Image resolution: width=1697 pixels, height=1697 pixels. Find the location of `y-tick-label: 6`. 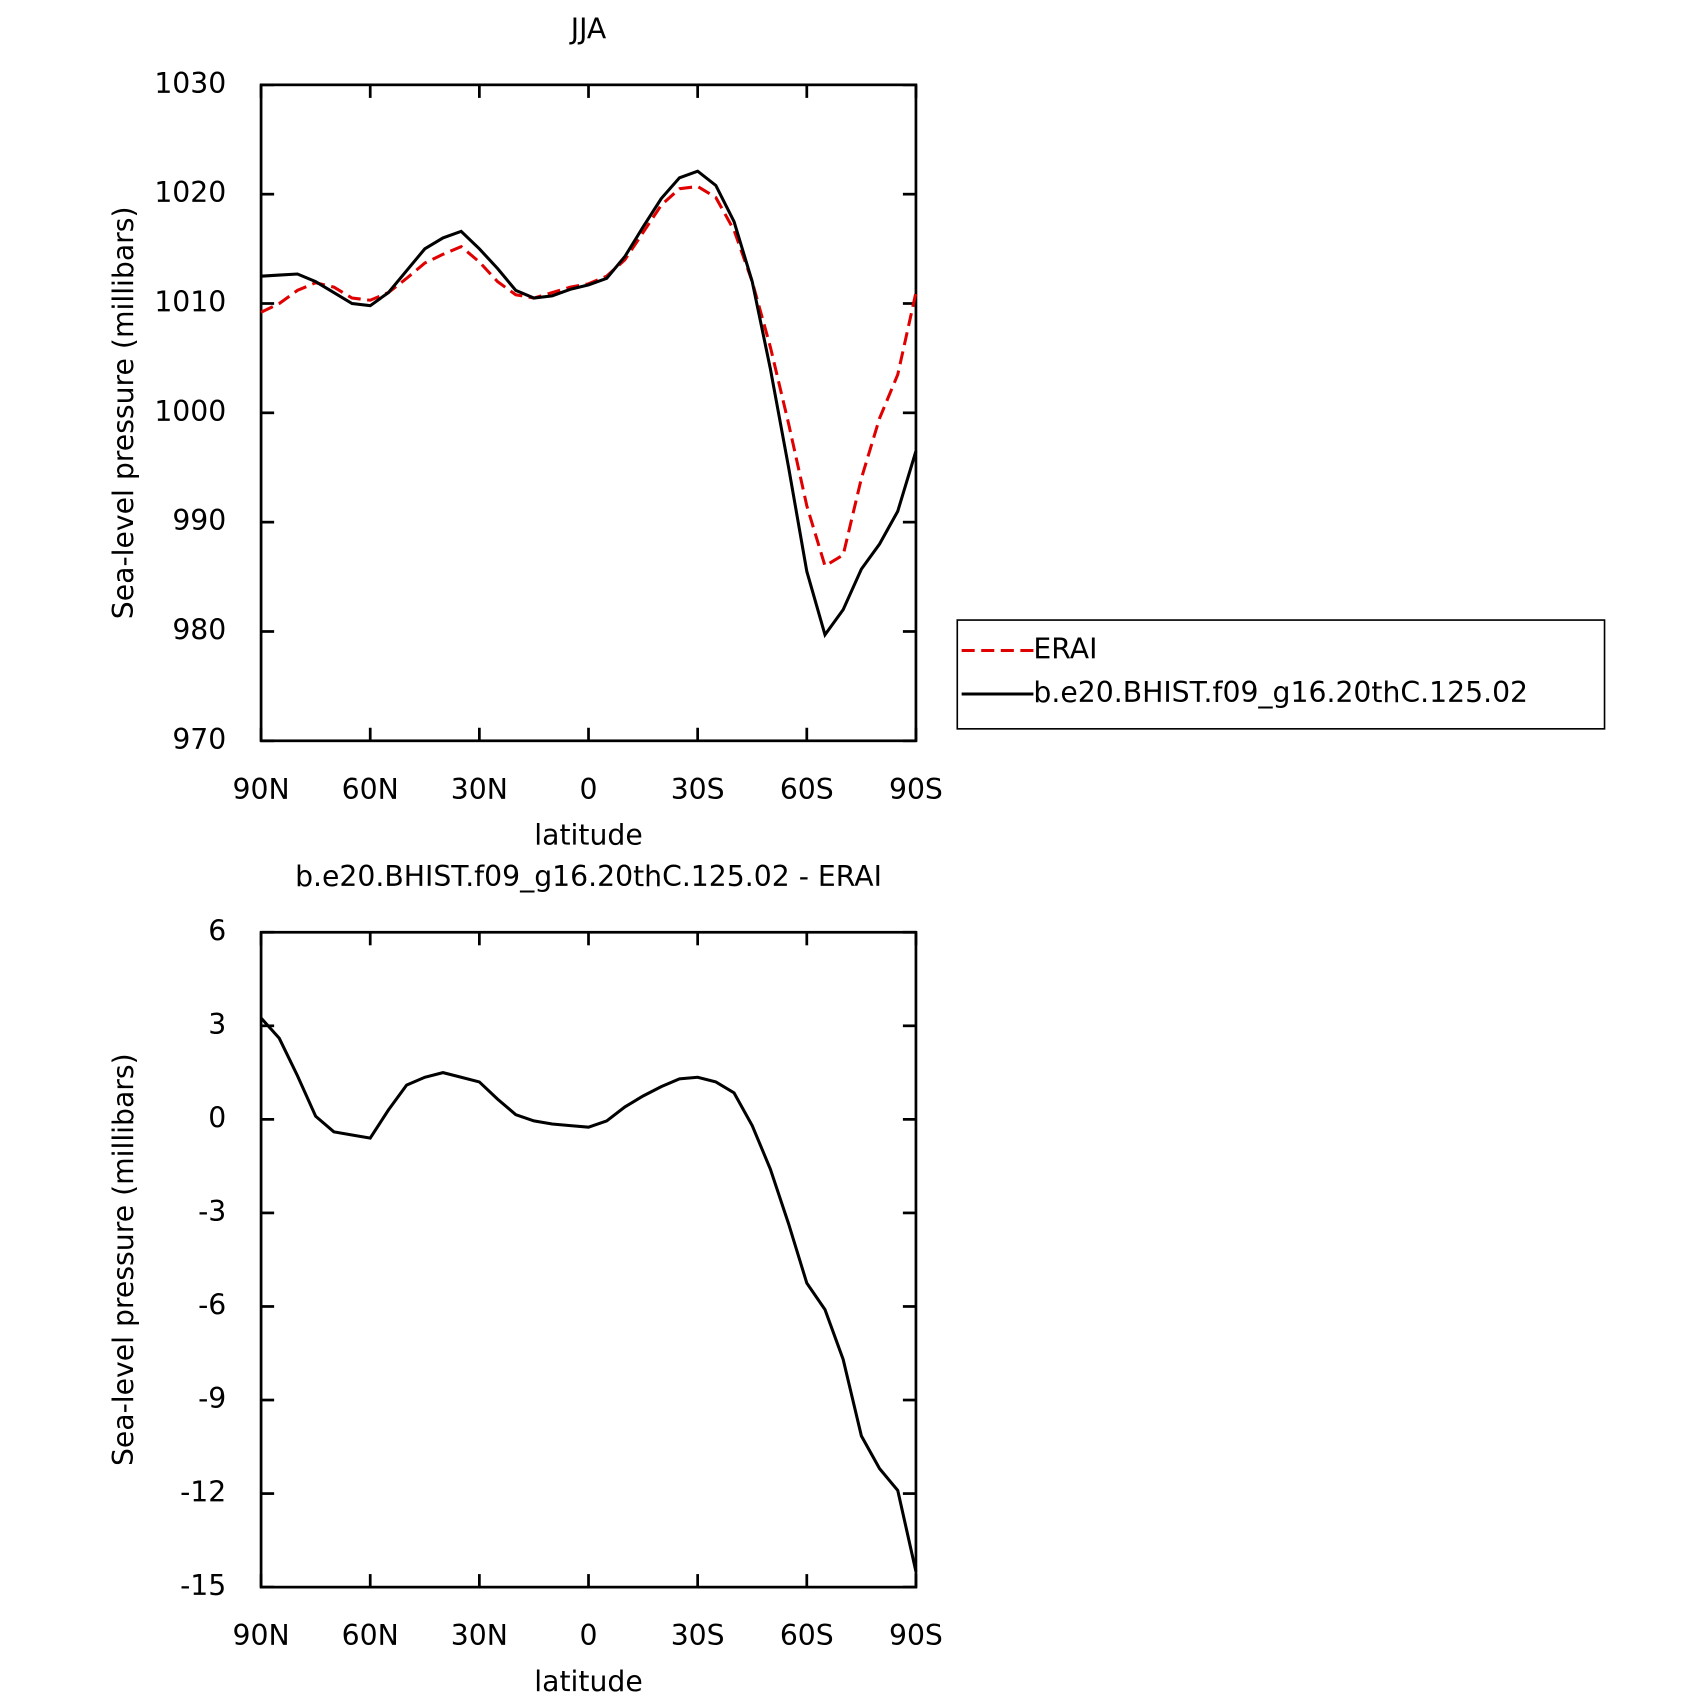

y-tick-label: 6 is located at coordinates (217, 930).